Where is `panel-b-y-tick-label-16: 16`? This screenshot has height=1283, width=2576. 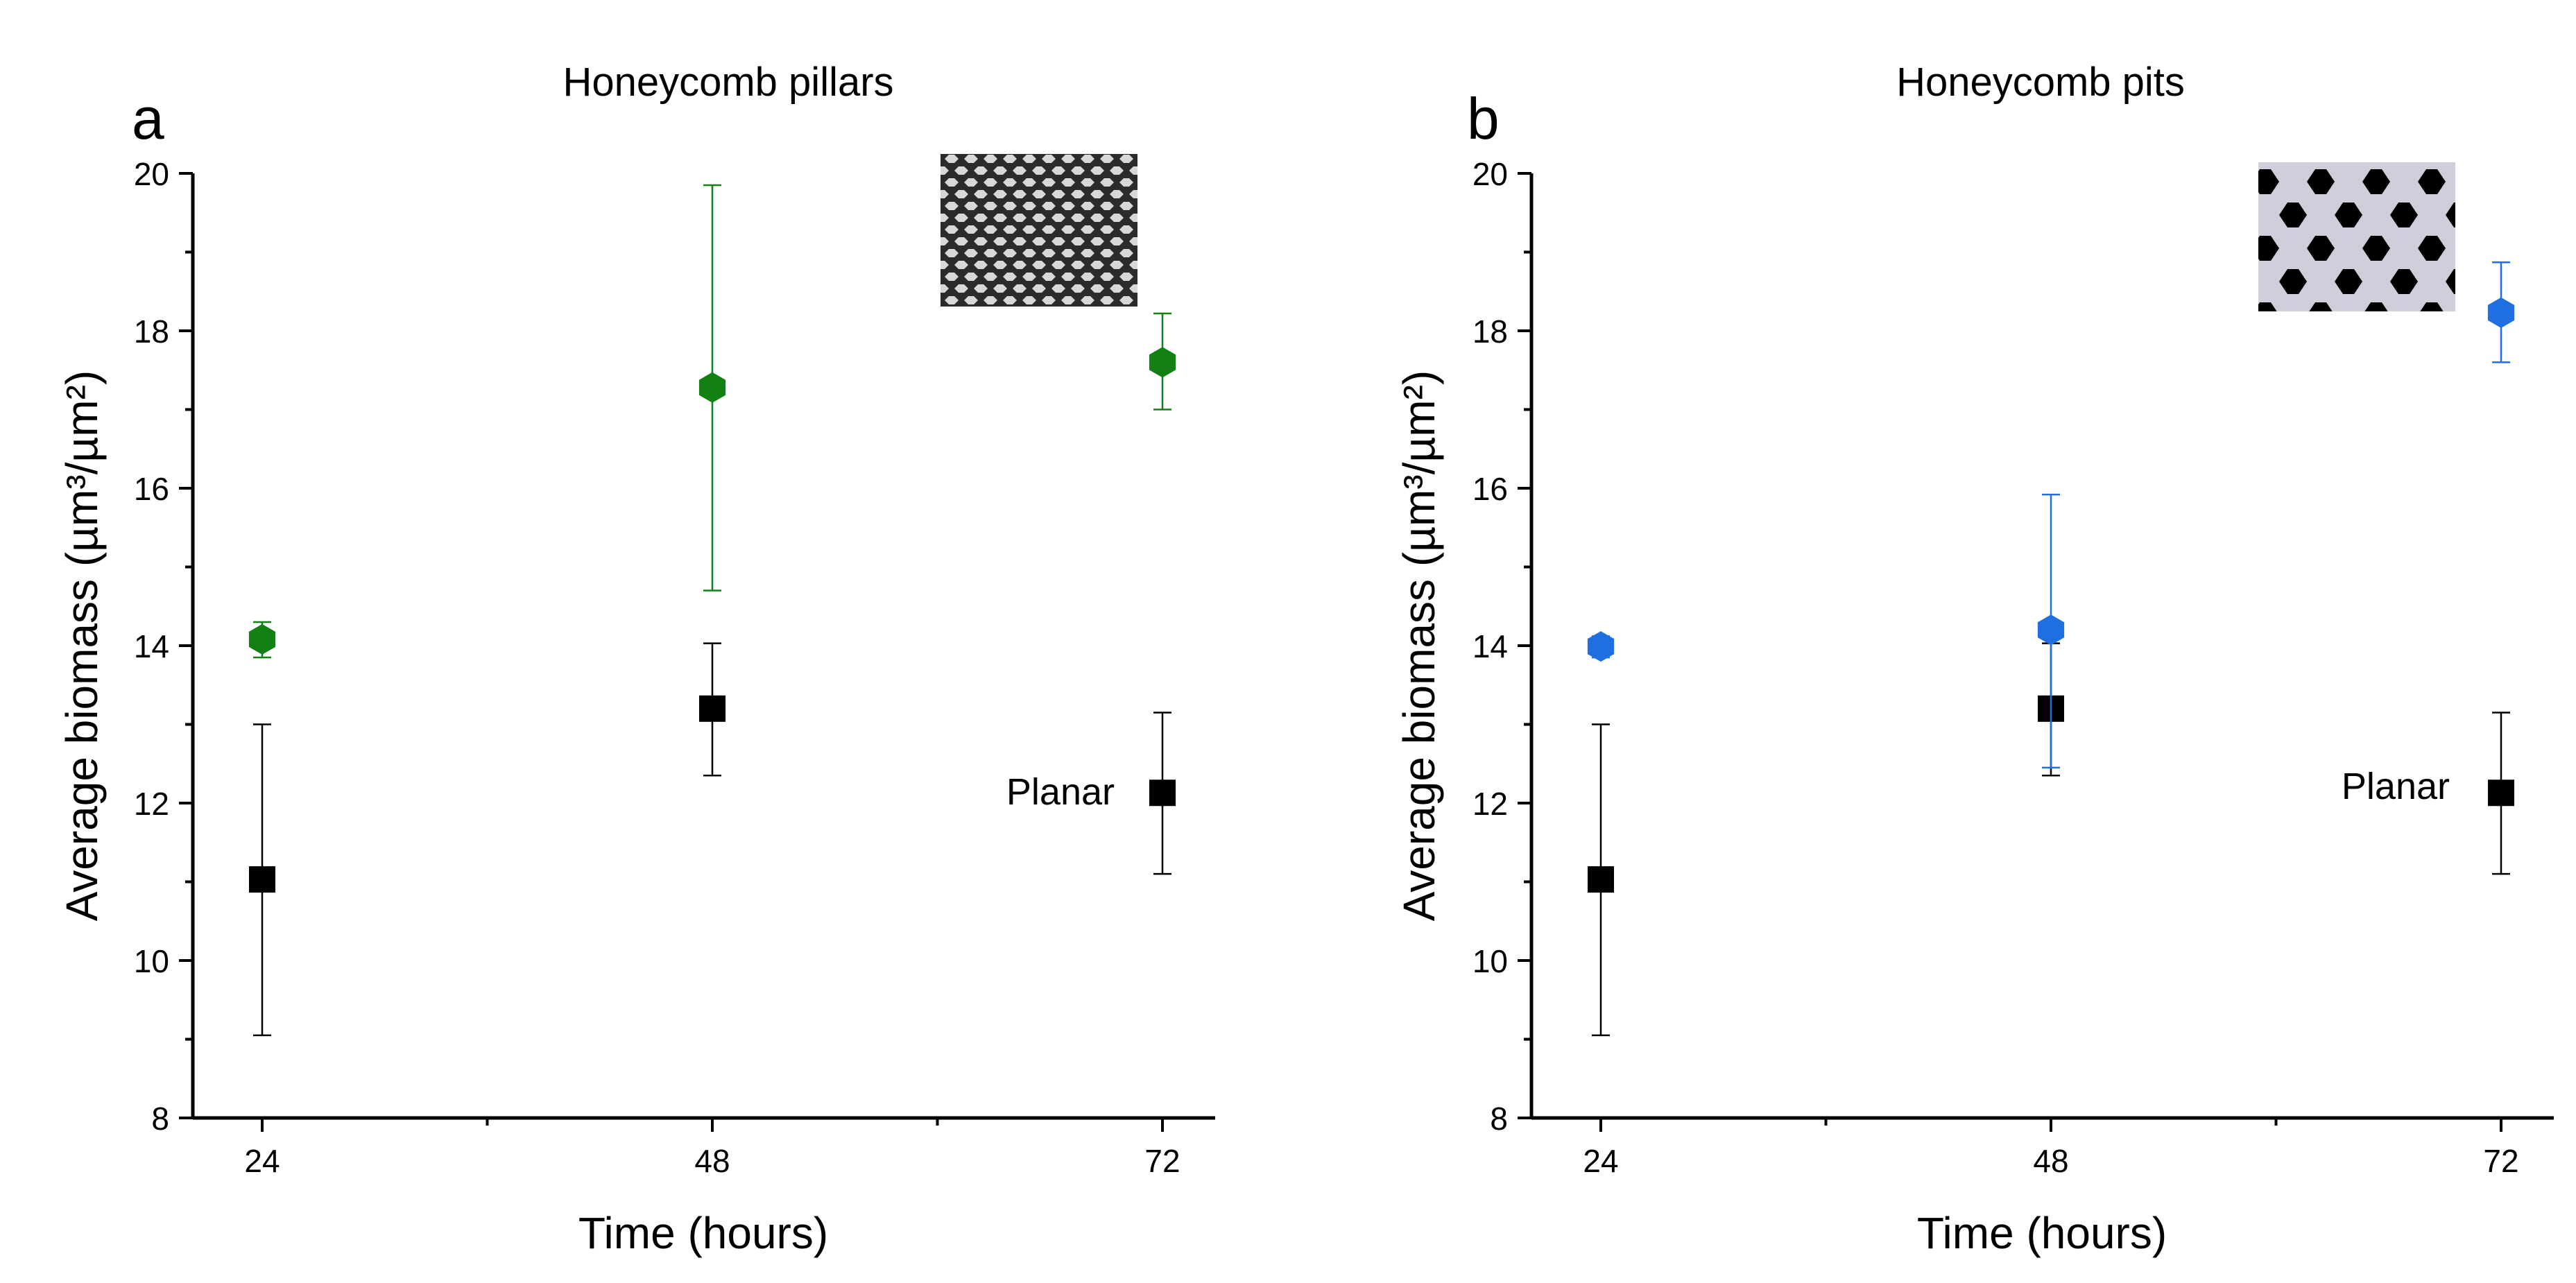
panel-b-y-tick-label-16: 16 is located at coordinates (1490, 489).